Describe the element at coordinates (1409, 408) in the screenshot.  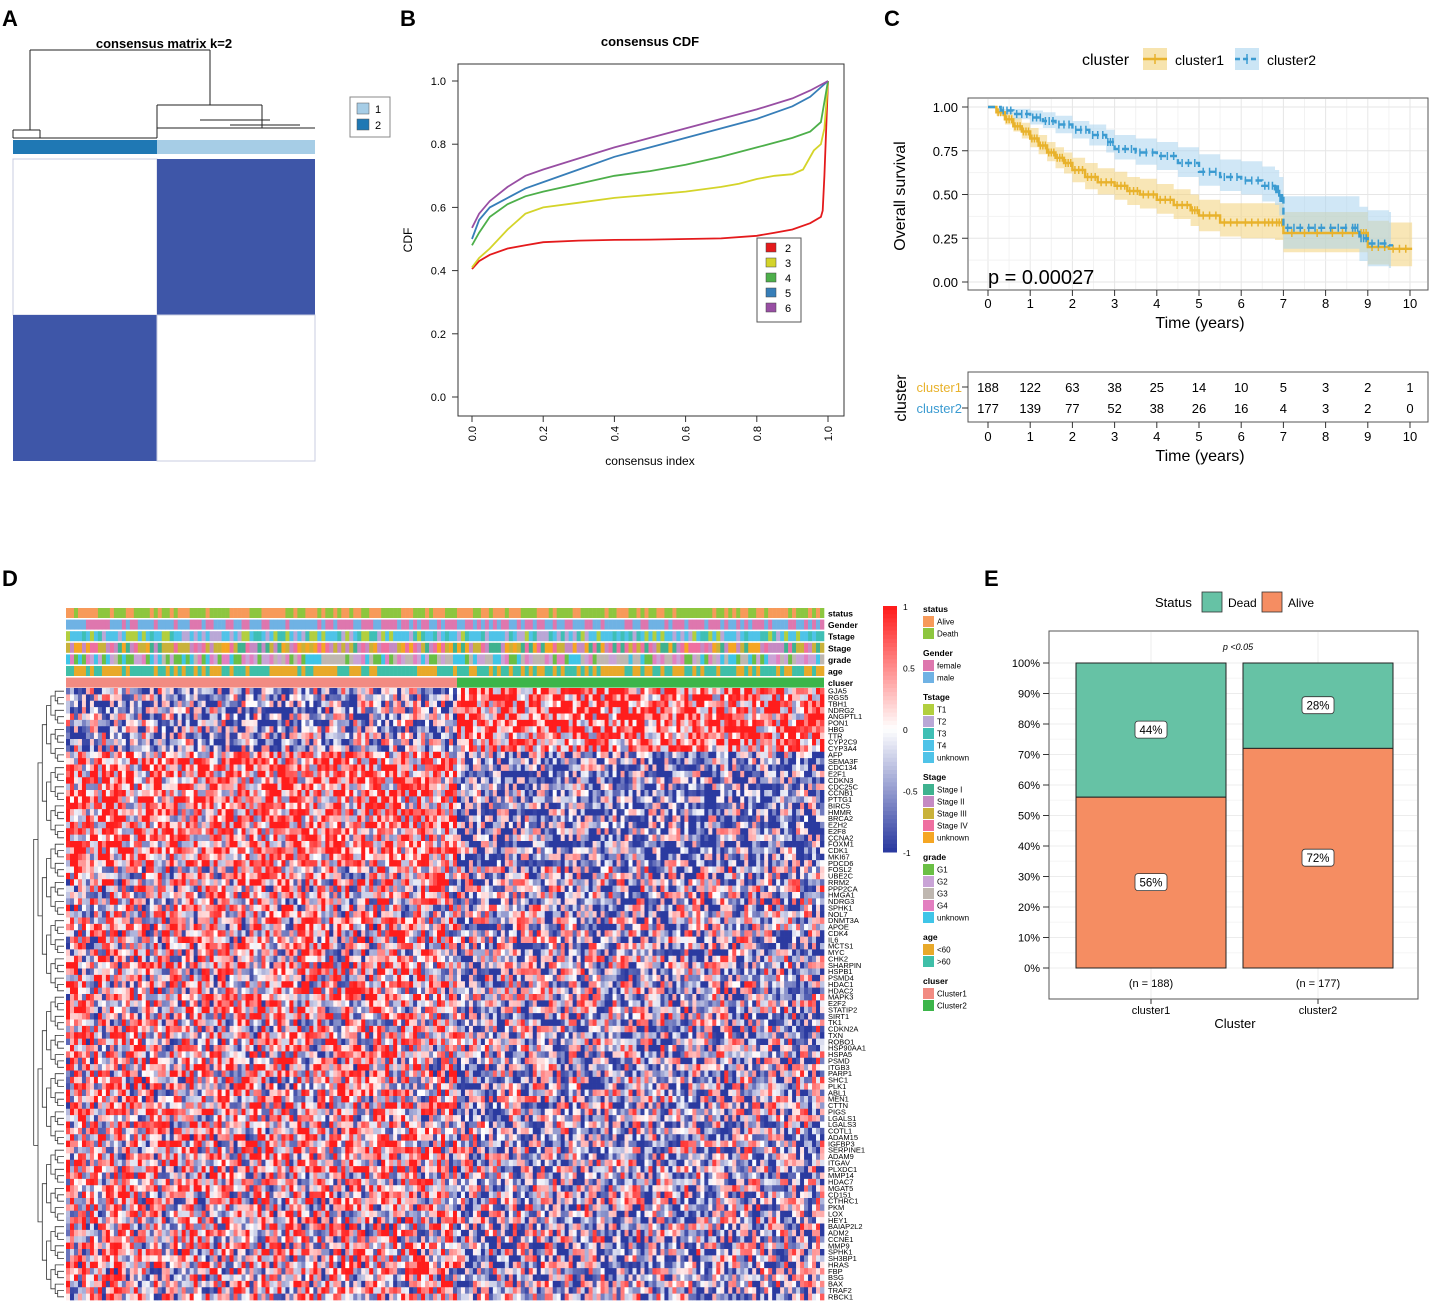
I see `risk-cell: 0` at that location.